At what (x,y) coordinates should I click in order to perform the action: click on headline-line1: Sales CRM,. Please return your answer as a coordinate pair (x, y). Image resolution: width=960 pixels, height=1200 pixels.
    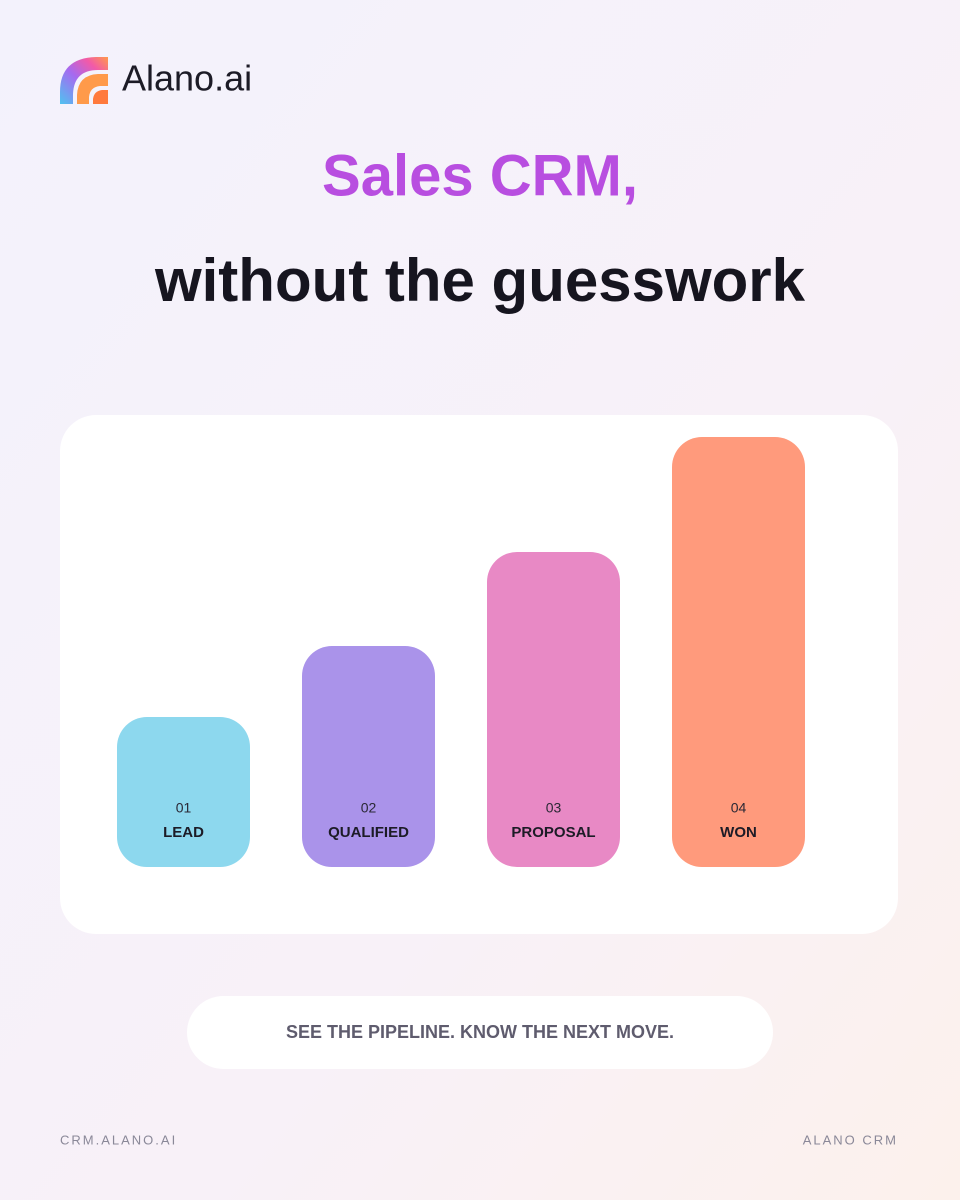
    Looking at the image, I should click on (480, 175).